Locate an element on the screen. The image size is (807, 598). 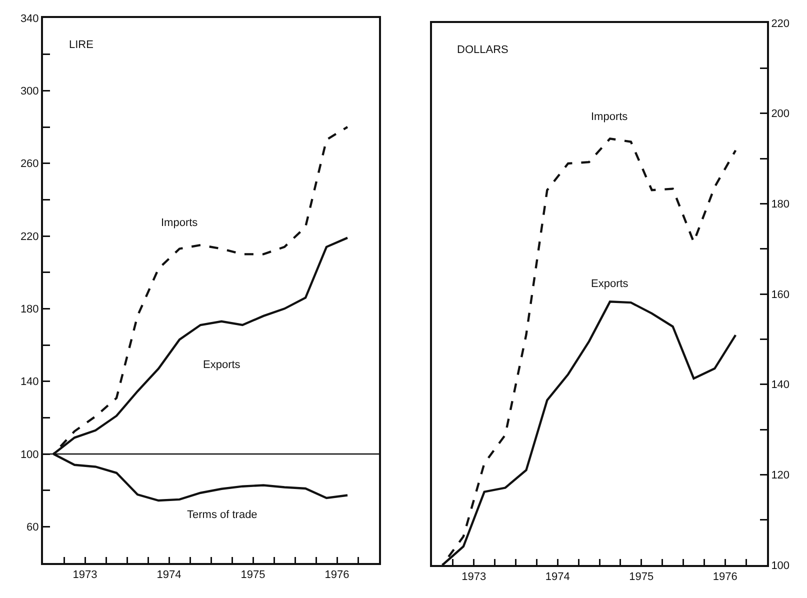
y-tick-label: 260 is located at coordinates (29, 164).